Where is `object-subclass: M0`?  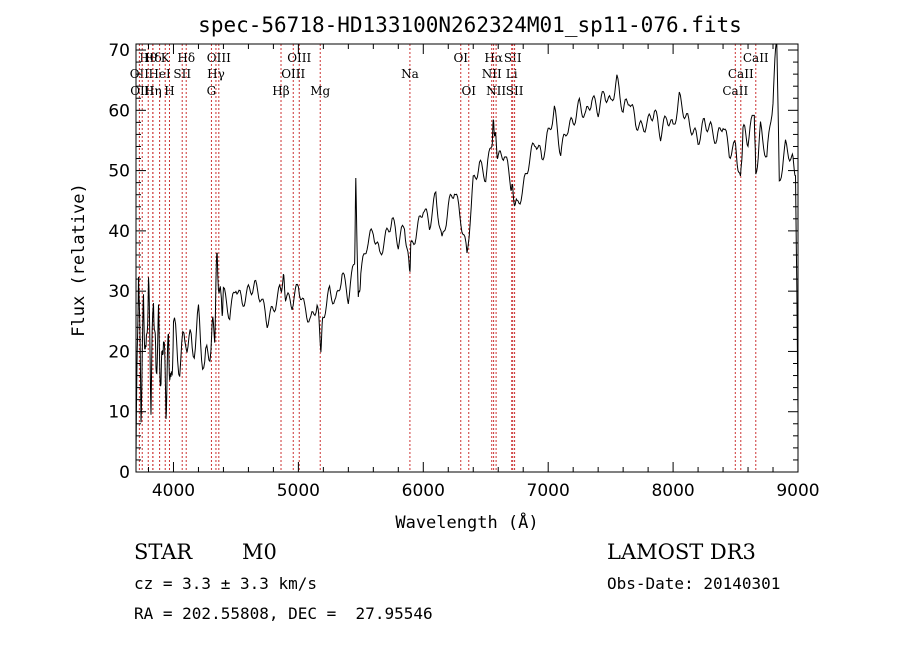 object-subclass: M0 is located at coordinates (259, 552).